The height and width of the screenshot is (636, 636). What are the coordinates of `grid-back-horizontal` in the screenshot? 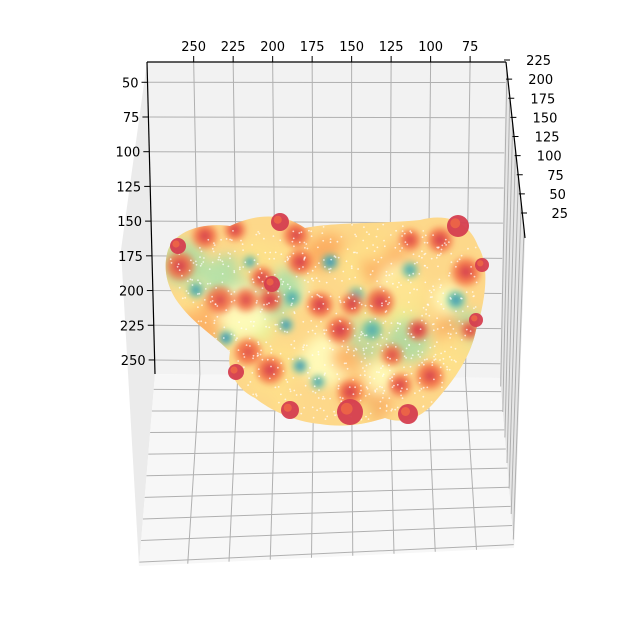 It's located at (326, 117).